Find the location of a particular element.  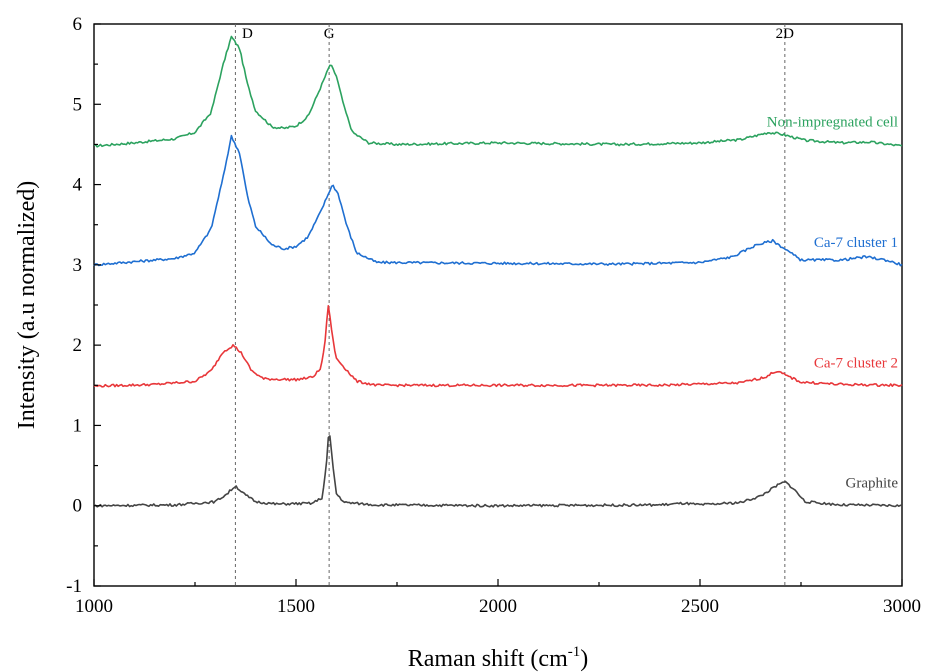

peak-label-d: D is located at coordinates (247, 34).